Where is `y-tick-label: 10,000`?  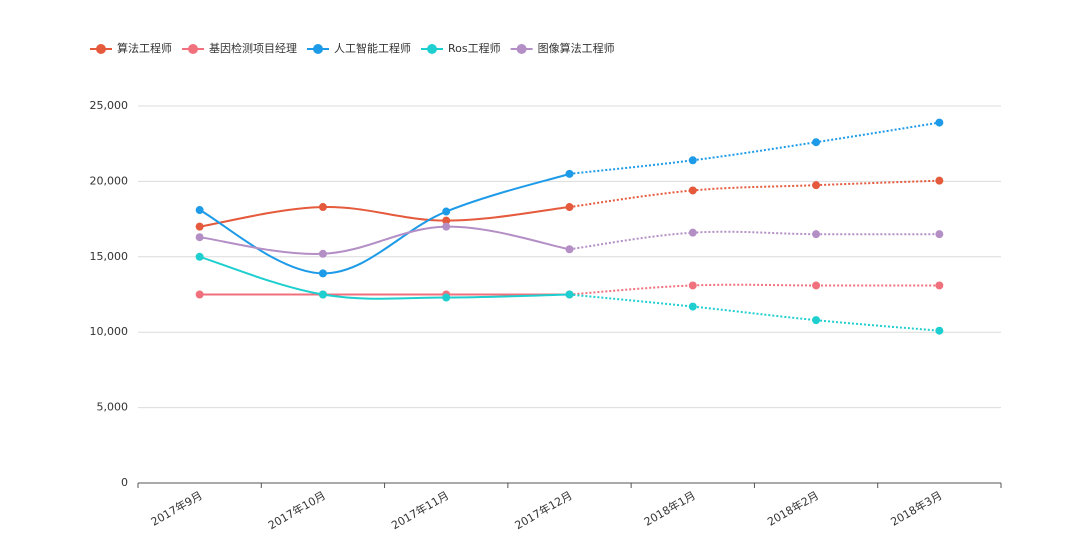
y-tick-label: 10,000 is located at coordinates (109, 331).